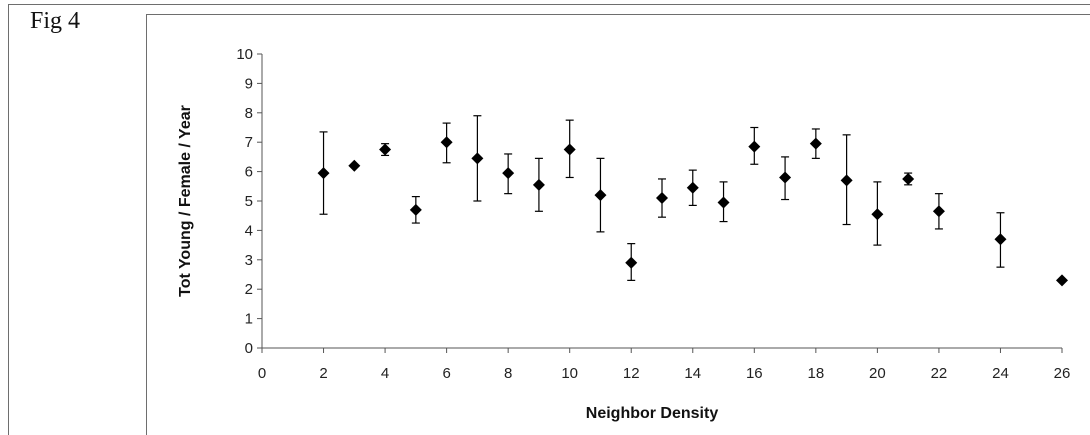 The image size is (1090, 435). What do you see at coordinates (249, 142) in the screenshot?
I see `y-tick-label: 7` at bounding box center [249, 142].